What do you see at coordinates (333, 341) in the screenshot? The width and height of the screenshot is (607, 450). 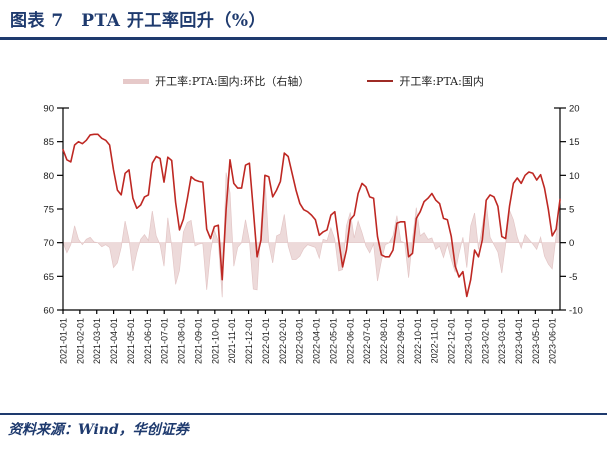 I see `x-tick-label: 2022-05-01` at bounding box center [333, 341].